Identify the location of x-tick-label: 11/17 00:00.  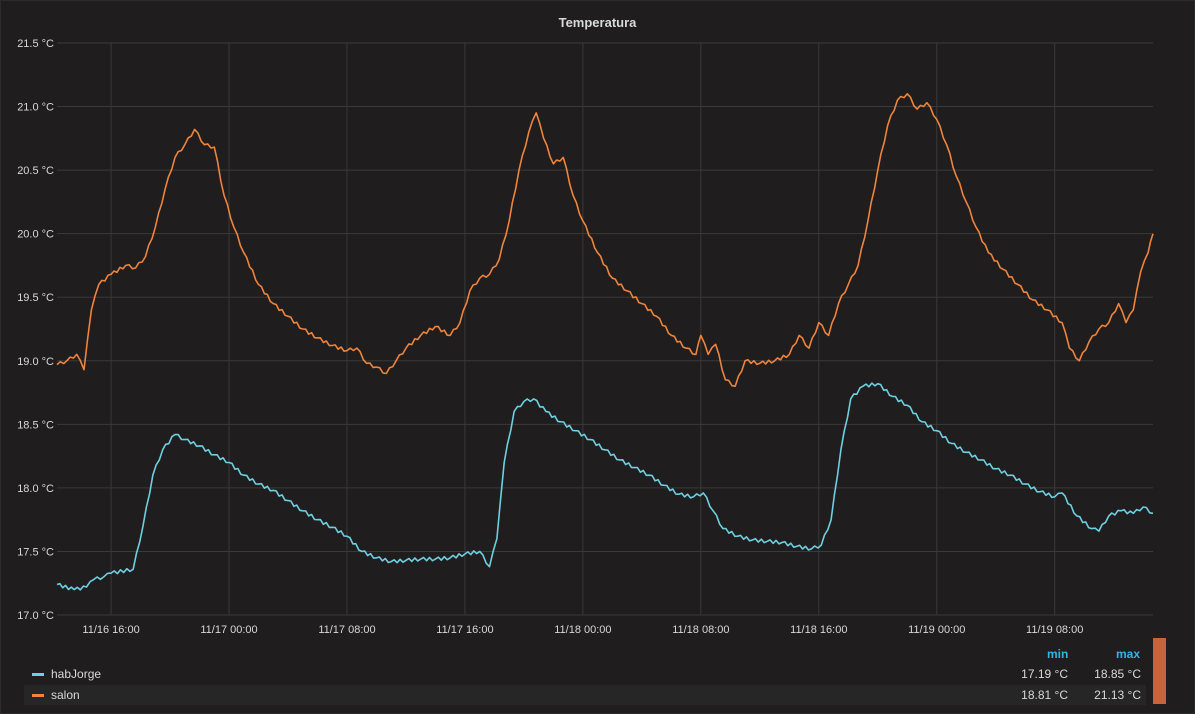
(228, 630).